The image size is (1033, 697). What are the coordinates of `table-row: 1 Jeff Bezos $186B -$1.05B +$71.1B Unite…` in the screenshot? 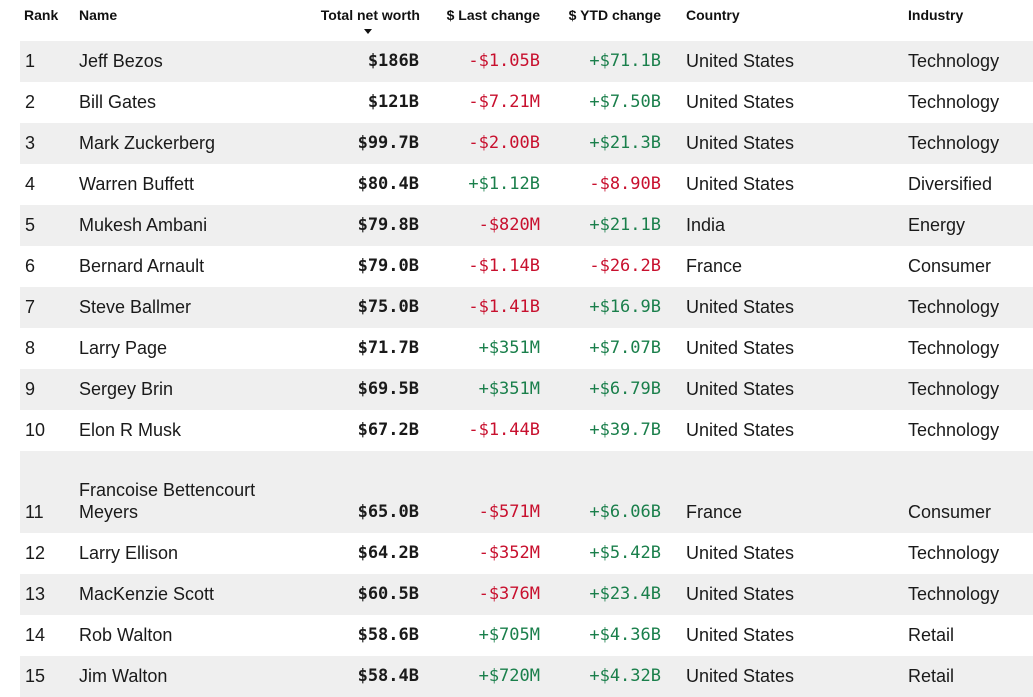 It's located at (526, 61).